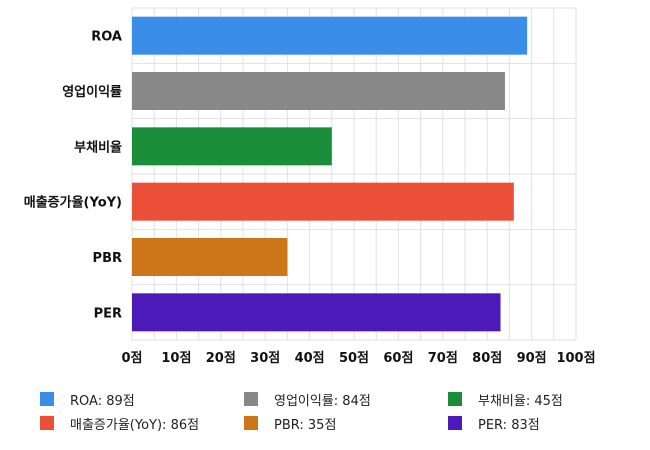 The height and width of the screenshot is (450, 650). Describe the element at coordinates (346, 423) in the screenshot. I see `legend-item-pbr: PBR: 35점` at that location.